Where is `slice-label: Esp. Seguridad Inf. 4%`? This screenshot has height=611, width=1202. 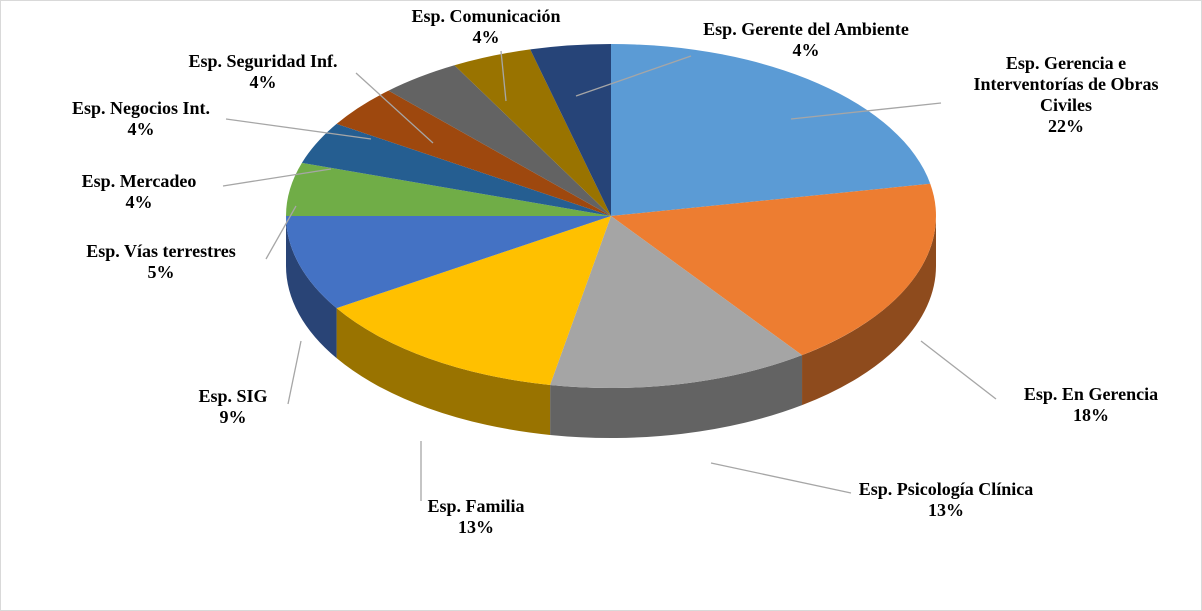
slice-label: Esp. Seguridad Inf. 4% is located at coordinates (263, 72).